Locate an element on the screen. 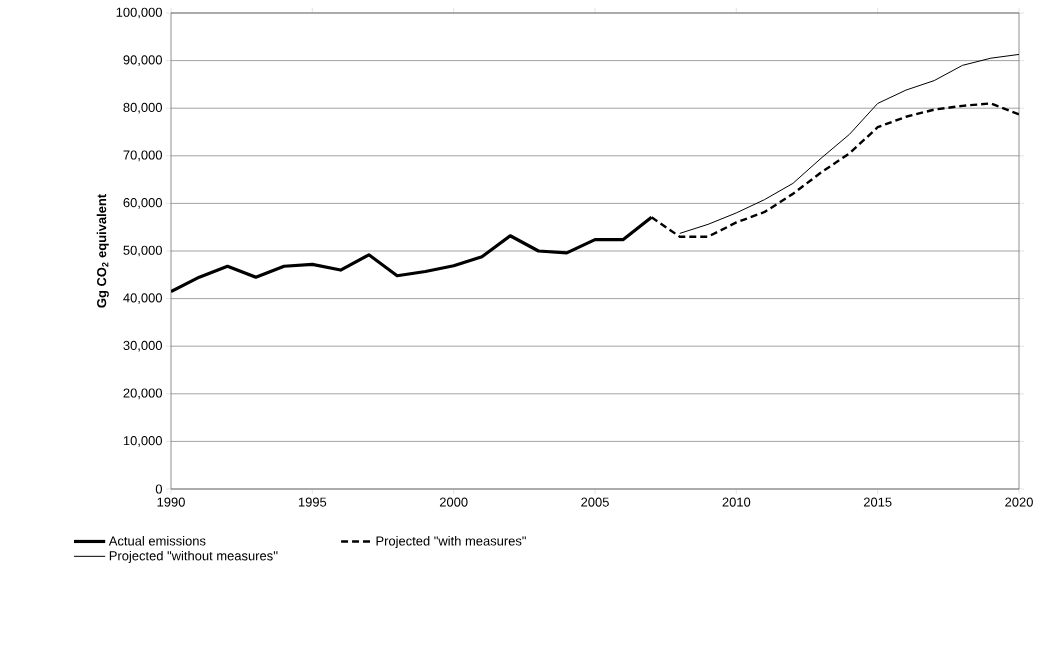  x-tick-label: 2005 is located at coordinates (595, 502).